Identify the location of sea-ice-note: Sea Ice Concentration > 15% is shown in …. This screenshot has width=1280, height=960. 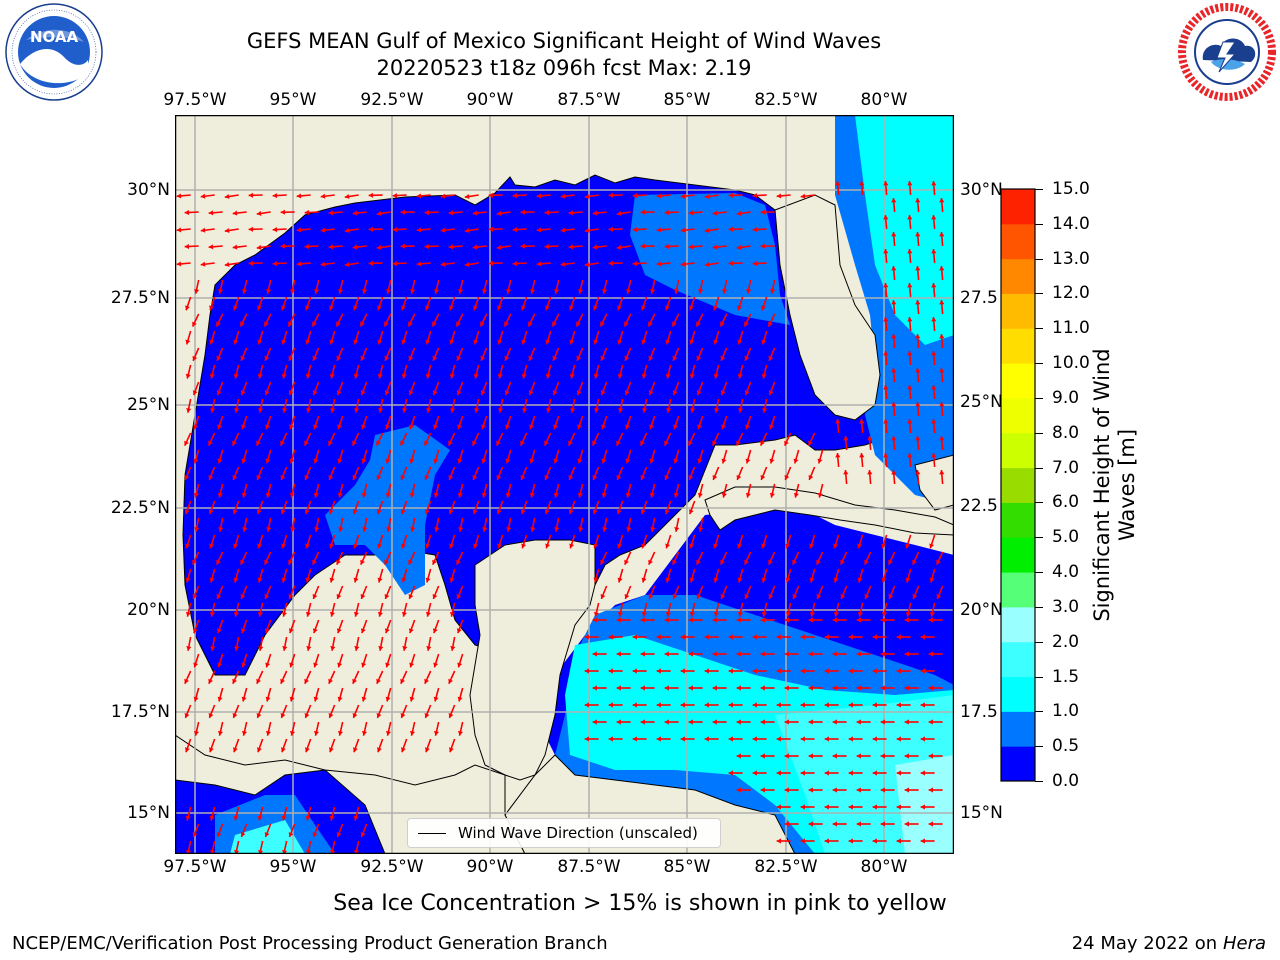
(640, 903).